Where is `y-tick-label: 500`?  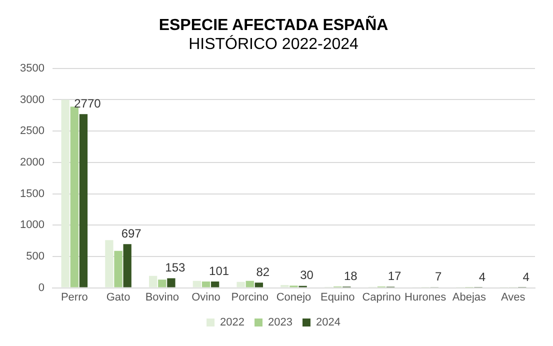 y-tick-label: 500 is located at coordinates (35, 256).